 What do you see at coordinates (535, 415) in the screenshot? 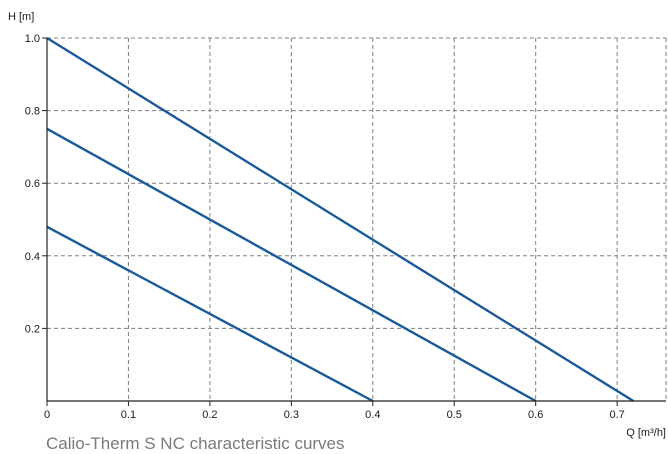
I see `x-tick-label-6: 0.6` at bounding box center [535, 415].